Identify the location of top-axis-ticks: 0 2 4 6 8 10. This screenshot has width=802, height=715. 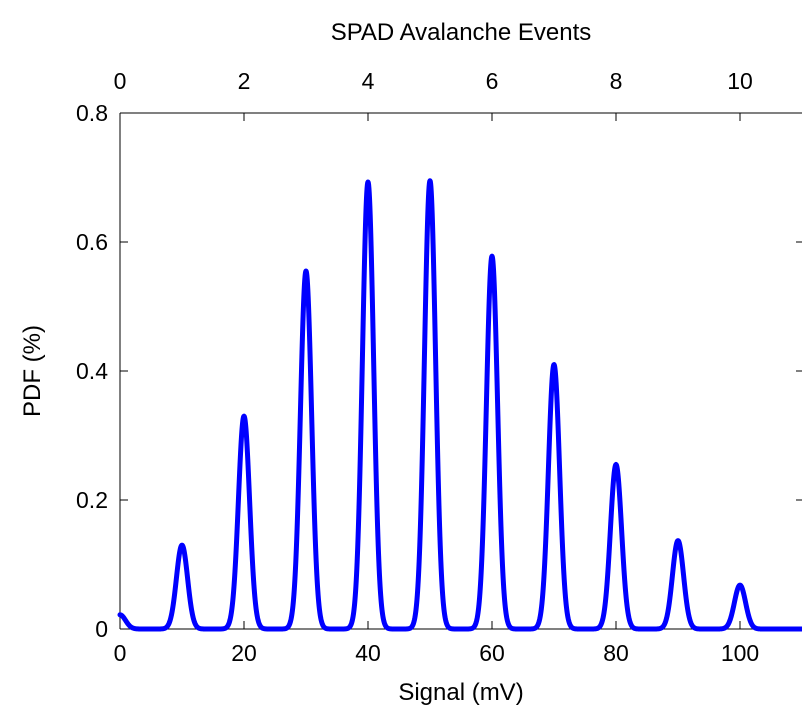
(433, 94).